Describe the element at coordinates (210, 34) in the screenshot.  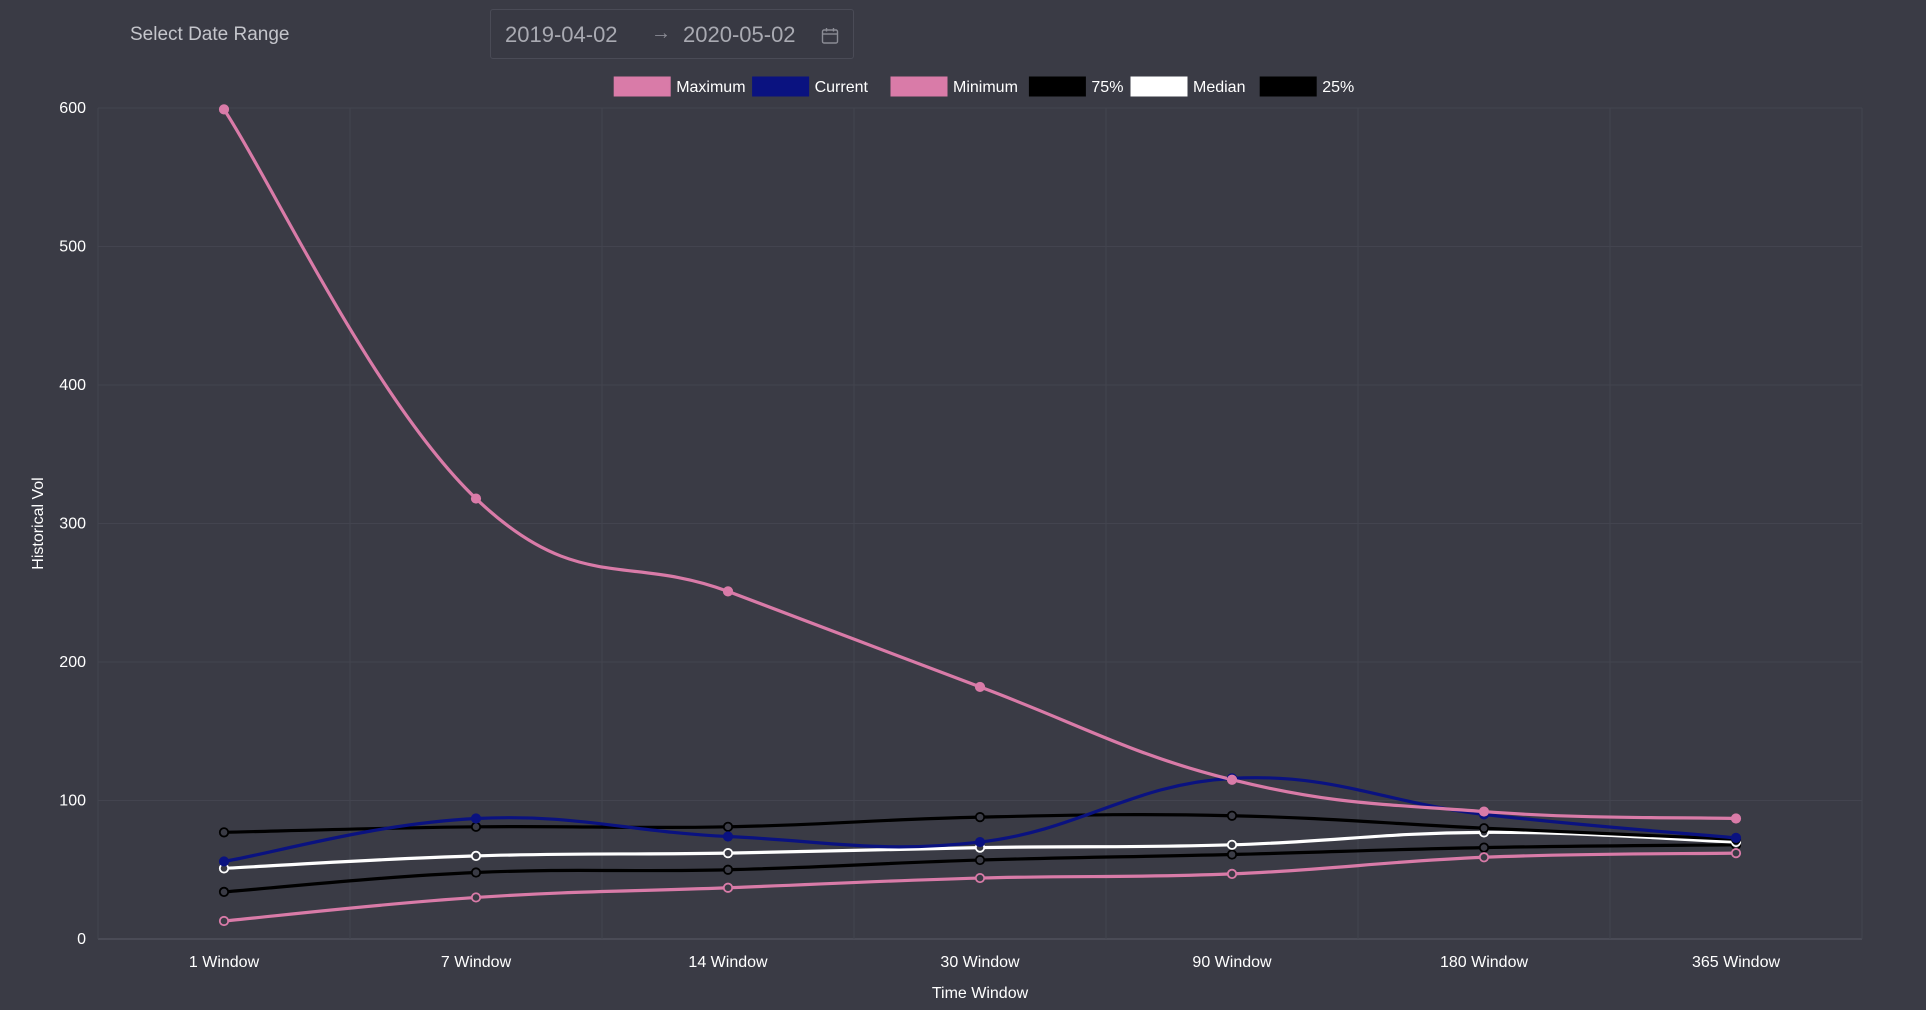
I see `date-range-label: Select Date Range` at that location.